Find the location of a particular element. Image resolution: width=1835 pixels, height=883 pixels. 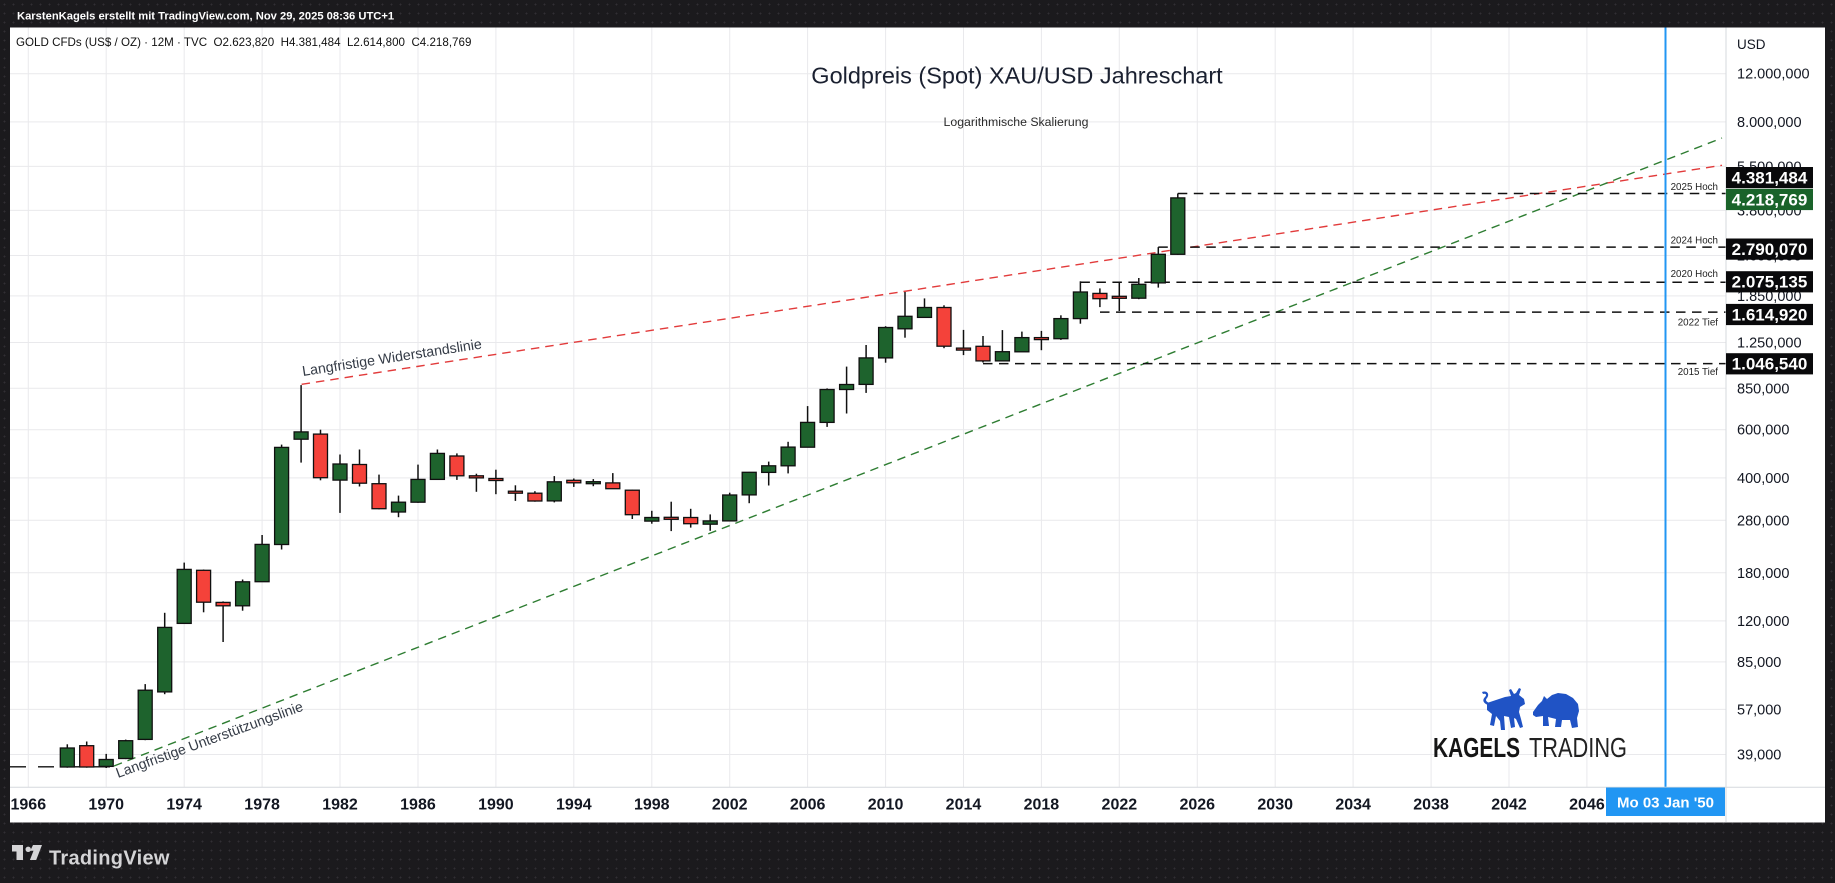

svg-text: 1990 is located at coordinates (496, 805).